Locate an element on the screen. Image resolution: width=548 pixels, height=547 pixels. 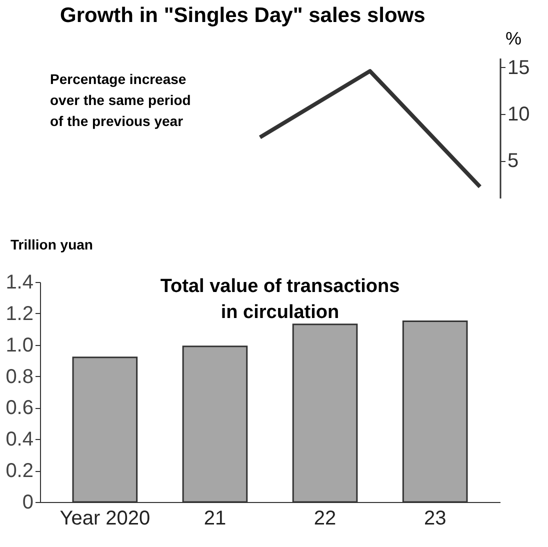
x-tick-label: 21 is located at coordinates (215, 519).